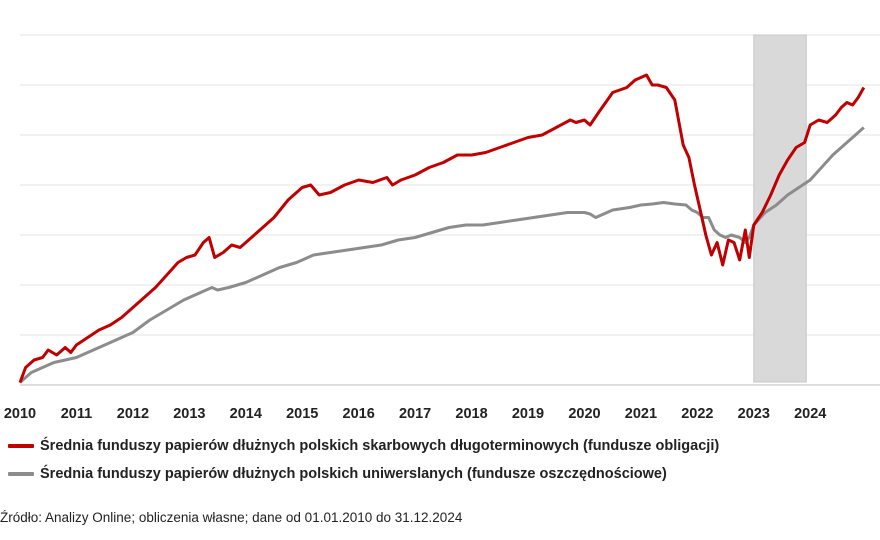 The width and height of the screenshot is (880, 540). I want to click on shaded-period-rect, so click(780, 208).